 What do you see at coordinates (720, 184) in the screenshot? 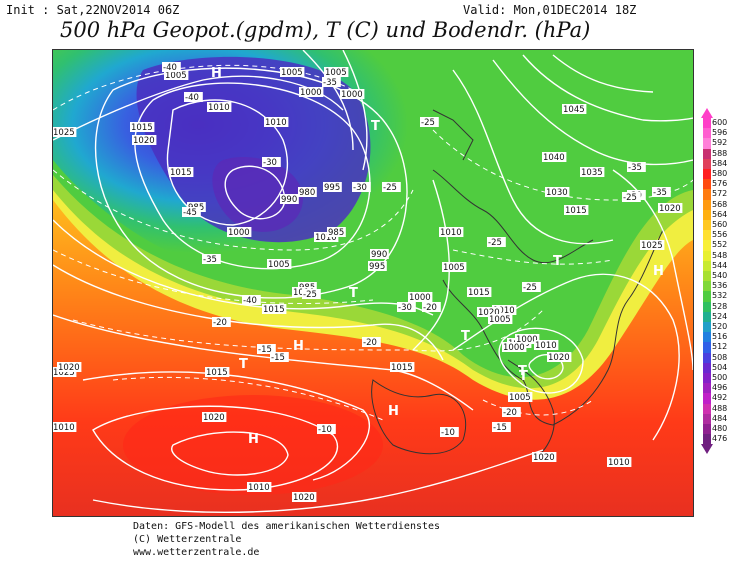
I see `legend-label: 576` at bounding box center [720, 184].